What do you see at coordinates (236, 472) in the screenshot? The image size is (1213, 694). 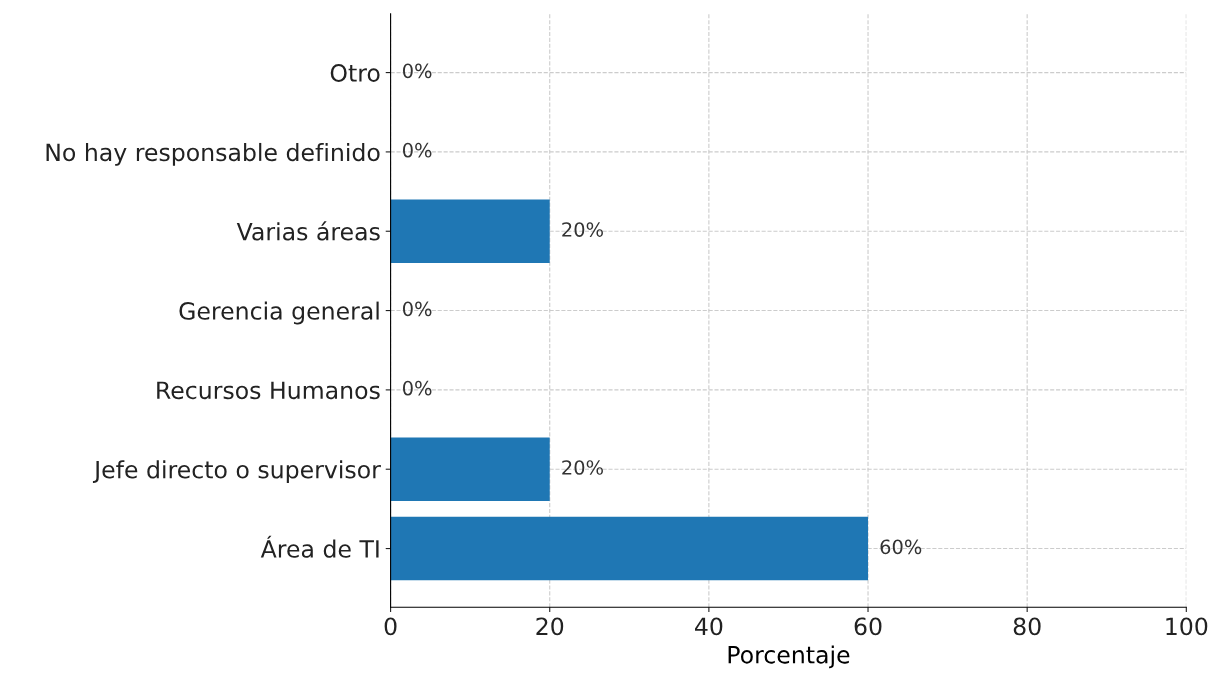 I see `y-tick-label: Jefe directo o supervisor` at bounding box center [236, 472].